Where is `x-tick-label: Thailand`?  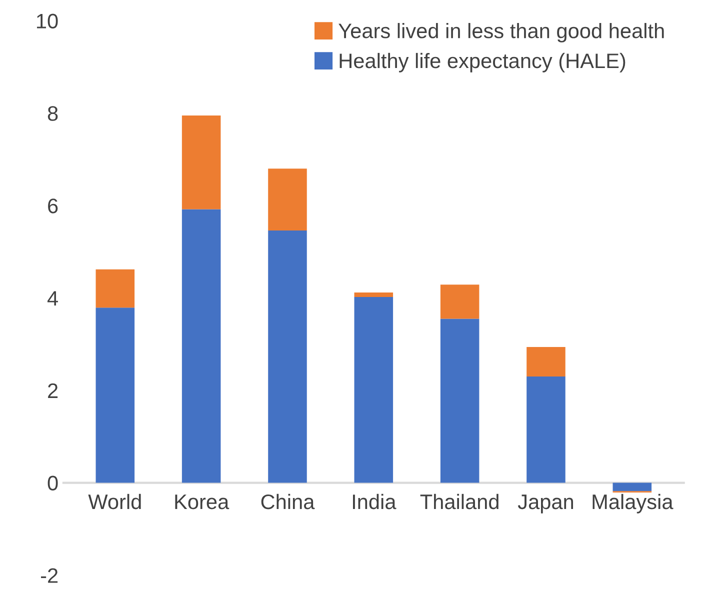 x-tick-label: Thailand is located at coordinates (459, 502).